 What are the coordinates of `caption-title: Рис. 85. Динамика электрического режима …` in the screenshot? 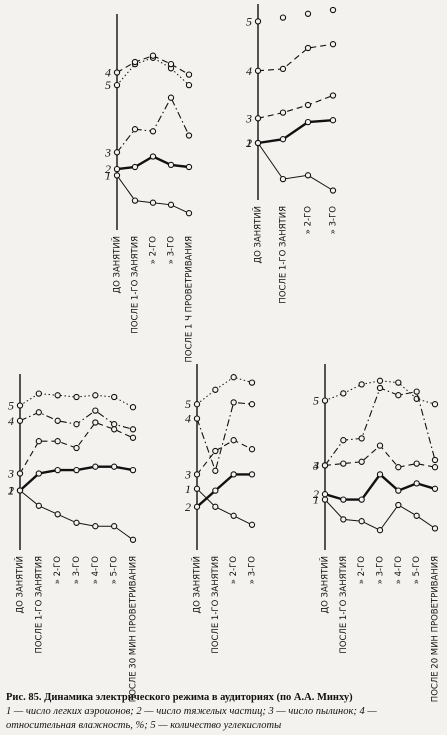 It's located at (179, 697).